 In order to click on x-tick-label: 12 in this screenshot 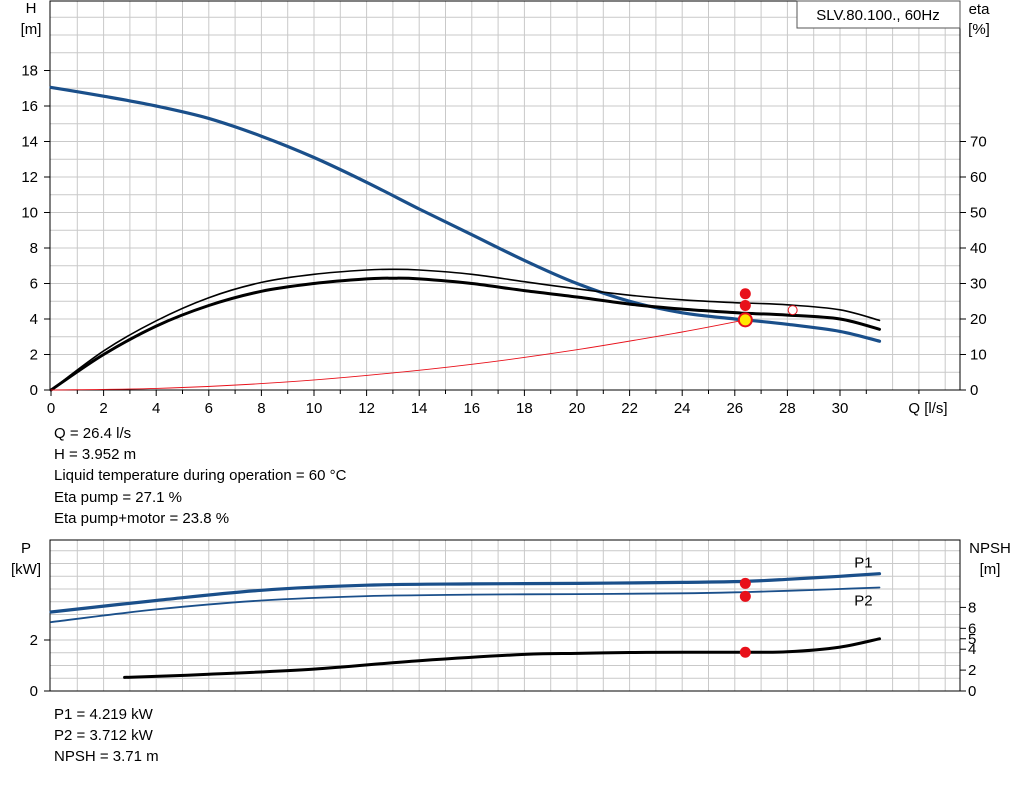, I will do `click(366, 408)`.